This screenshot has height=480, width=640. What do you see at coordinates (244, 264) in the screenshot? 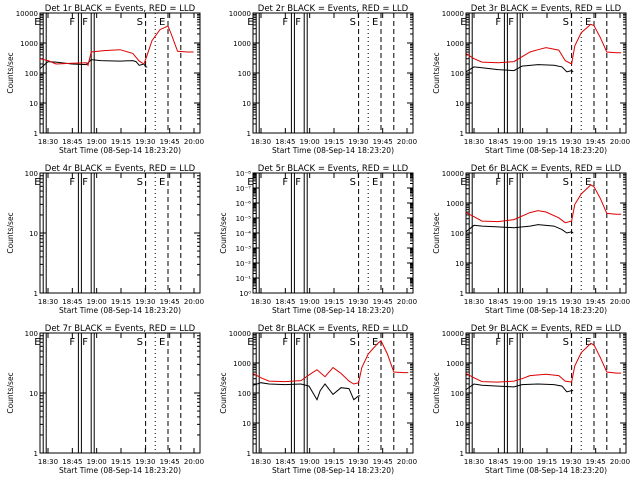
I see `y-tick-label: 10⁻²` at bounding box center [244, 264].